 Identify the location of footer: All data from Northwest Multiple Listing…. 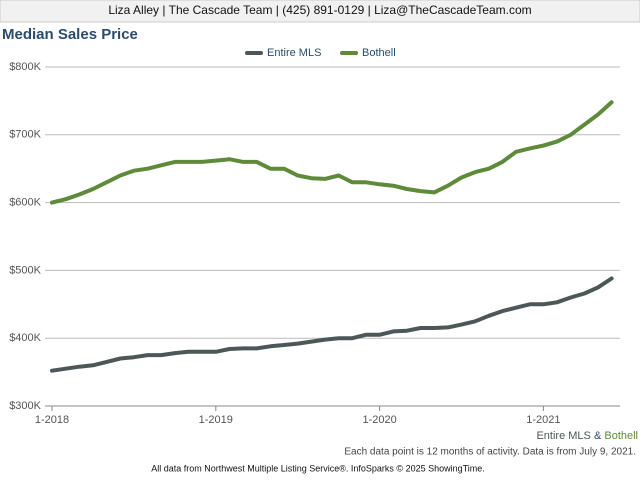
(318, 468).